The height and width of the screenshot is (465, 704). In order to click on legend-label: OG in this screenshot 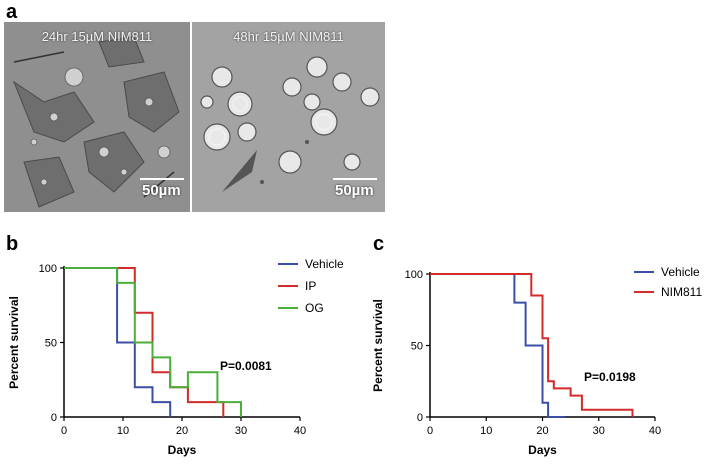, I will do `click(314, 308)`.